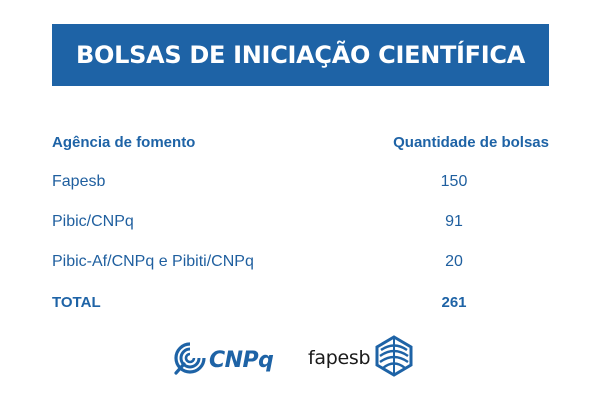 This screenshot has height=400, width=600. I want to click on agency-cell: Fapesb, so click(79, 181).